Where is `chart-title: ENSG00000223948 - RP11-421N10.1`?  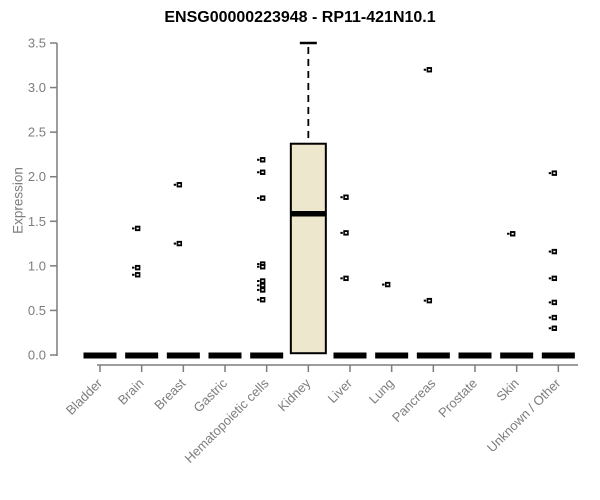
chart-title: ENSG00000223948 - RP11-421N10.1 is located at coordinates (300, 17).